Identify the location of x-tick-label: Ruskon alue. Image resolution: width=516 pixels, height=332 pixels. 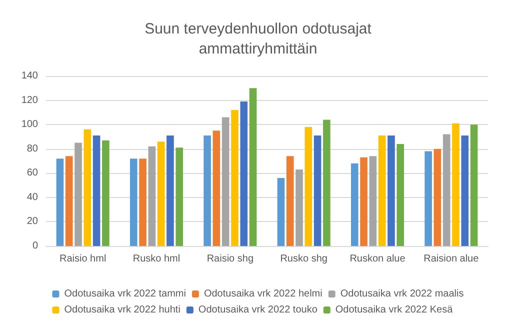
(378, 259).